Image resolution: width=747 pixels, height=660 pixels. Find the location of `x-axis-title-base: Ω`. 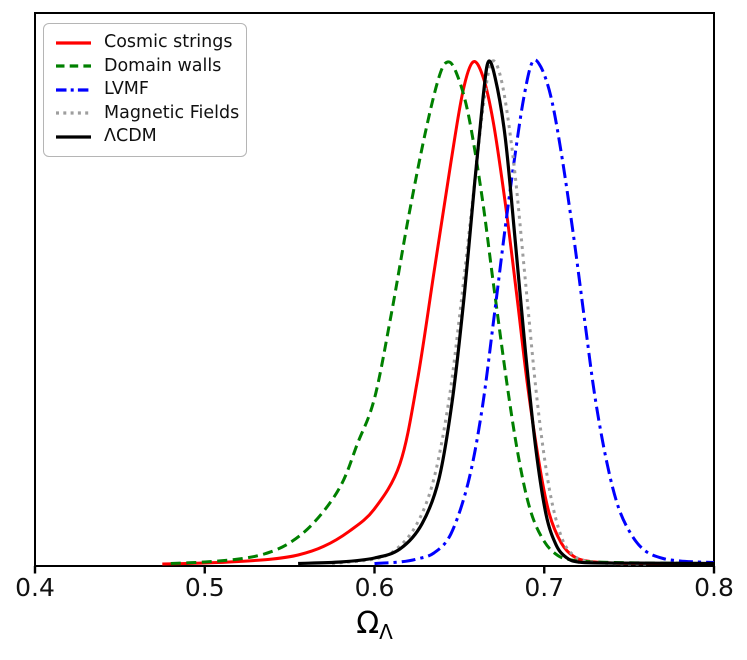

x-axis-title-base: Ω is located at coordinates (368, 623).